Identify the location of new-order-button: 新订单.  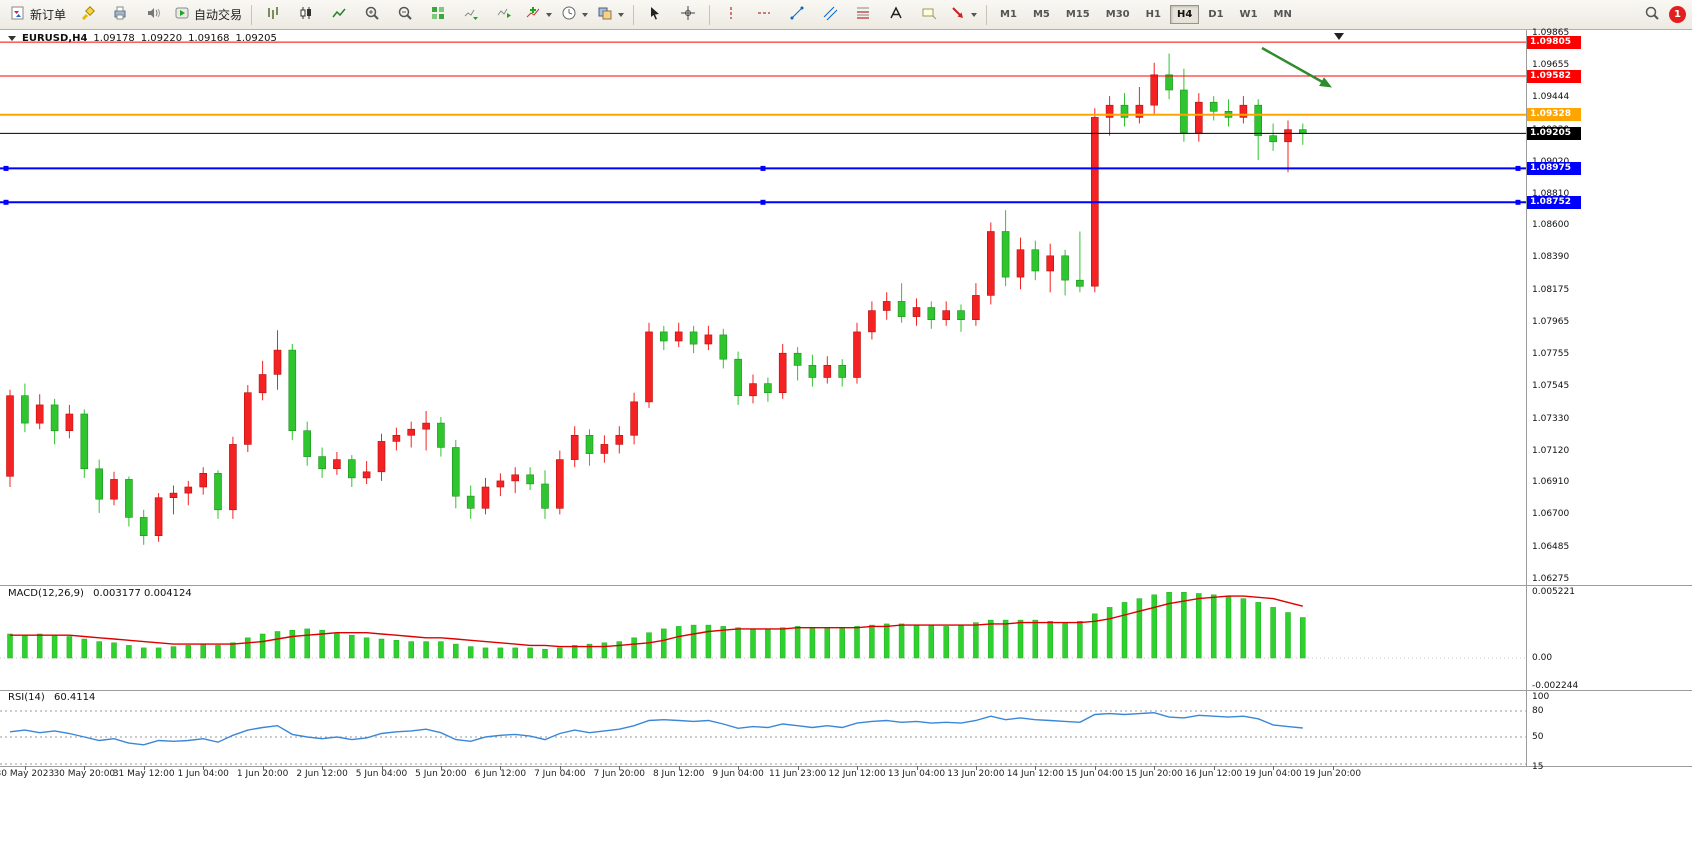
(38, 15).